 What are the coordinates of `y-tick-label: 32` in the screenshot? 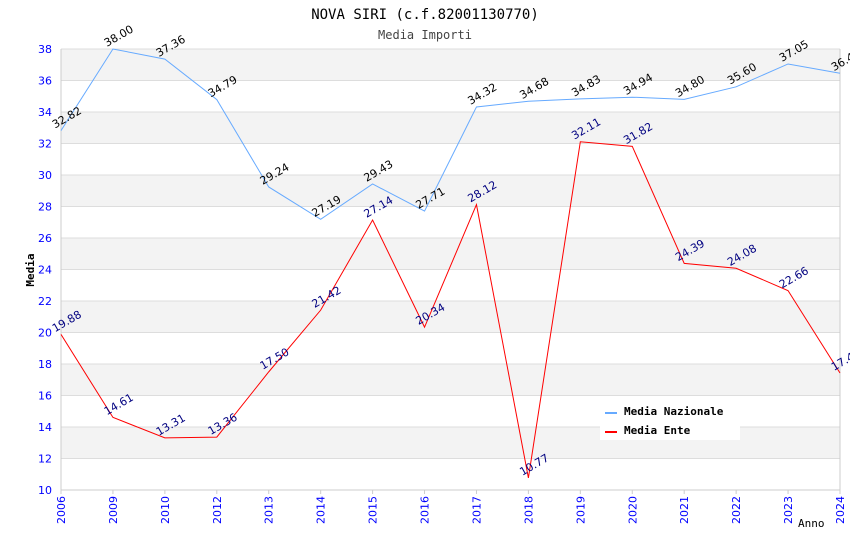 It's located at (45, 144).